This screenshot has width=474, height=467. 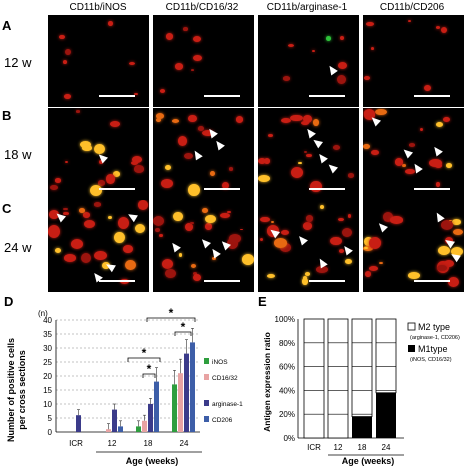 What do you see at coordinates (287, 414) in the screenshot?
I see `y-tick-label: 20%` at bounding box center [287, 414].